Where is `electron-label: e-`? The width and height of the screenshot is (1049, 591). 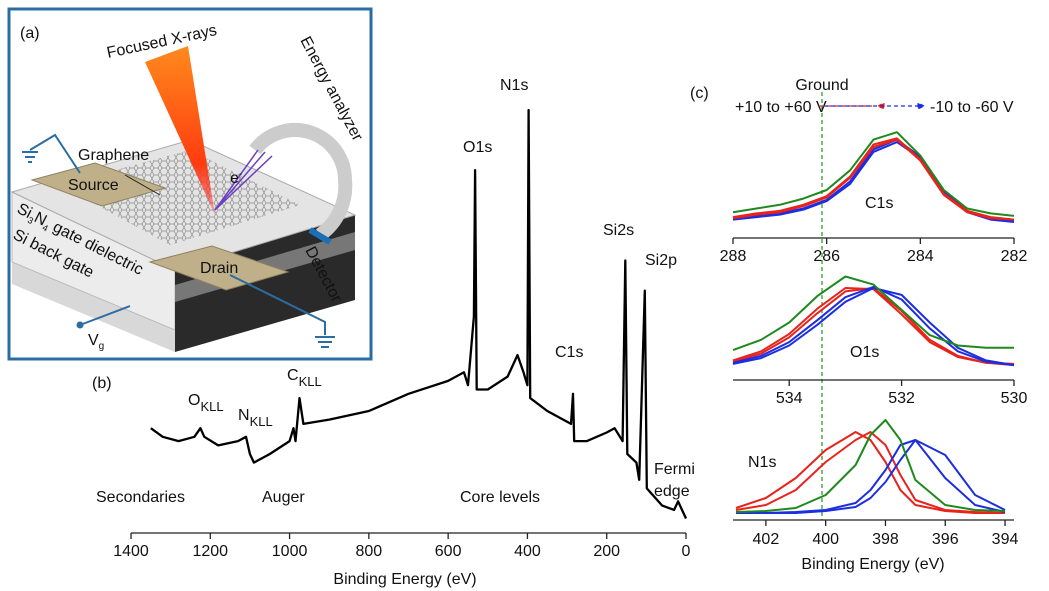 electron-label: e- is located at coordinates (236, 178).